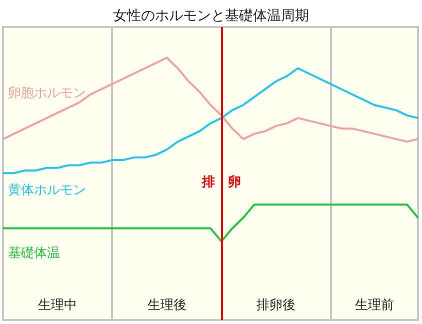 The width and height of the screenshot is (422, 324). I want to click on annotation: 排 卵, so click(220, 182).